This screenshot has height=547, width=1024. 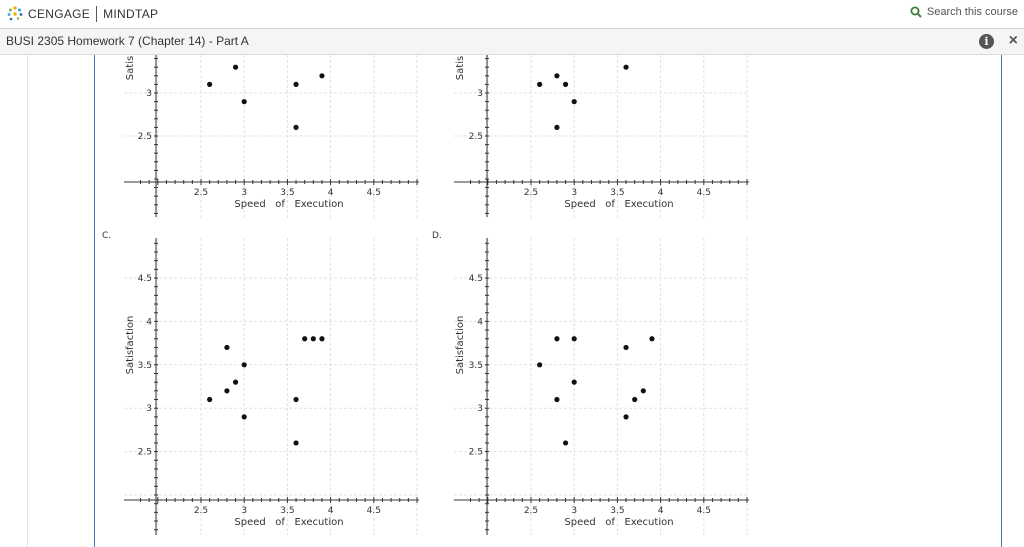 I want to click on content-left-border, so click(x=94, y=301).